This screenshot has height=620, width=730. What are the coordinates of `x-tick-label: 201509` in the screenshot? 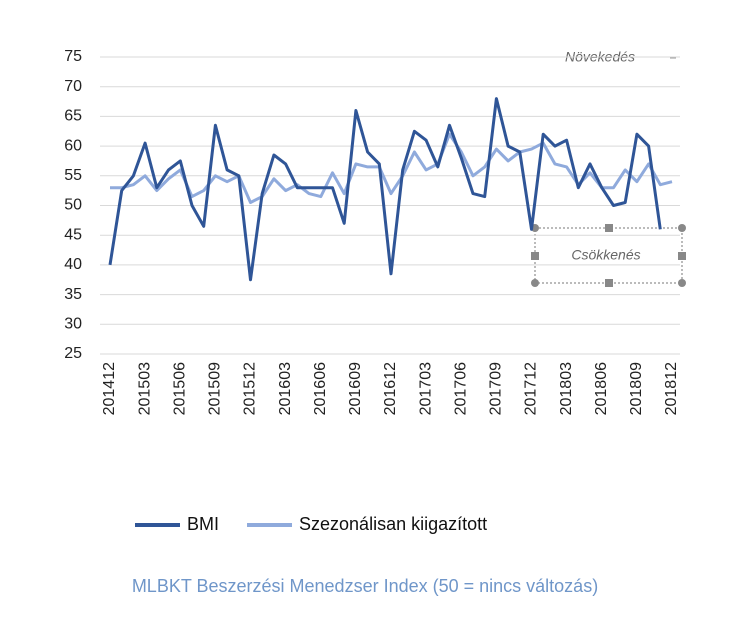 It's located at (215, 388).